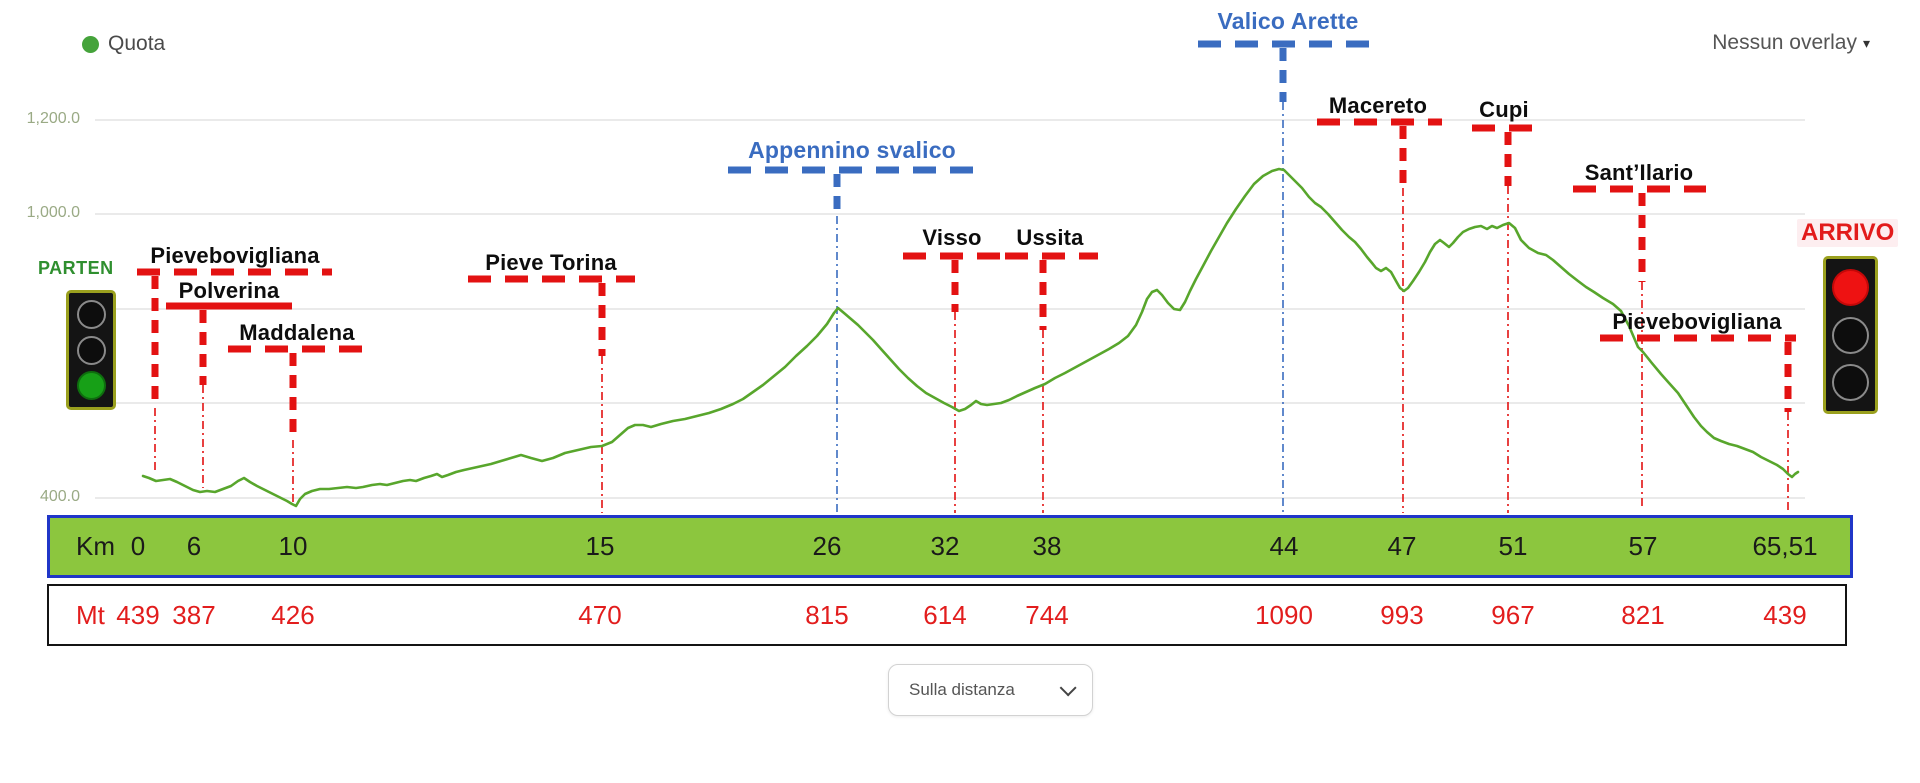  What do you see at coordinates (600, 615) in the screenshot?
I see `mt-value-pieve-torina: 470` at bounding box center [600, 615].